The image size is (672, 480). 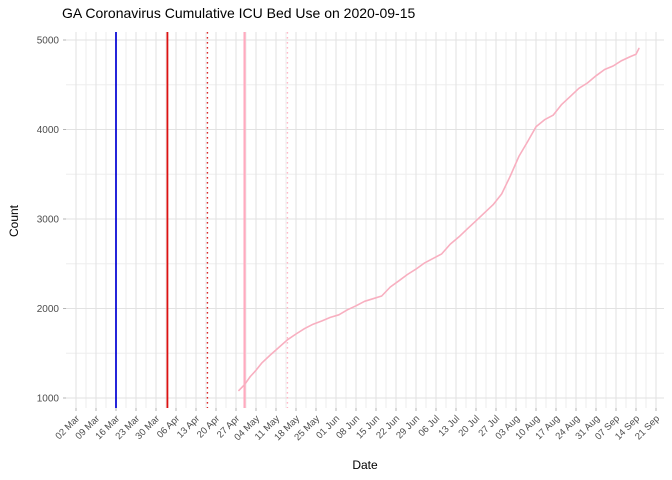 I want to click on y-tick-label: 1000, so click(x=48, y=399).